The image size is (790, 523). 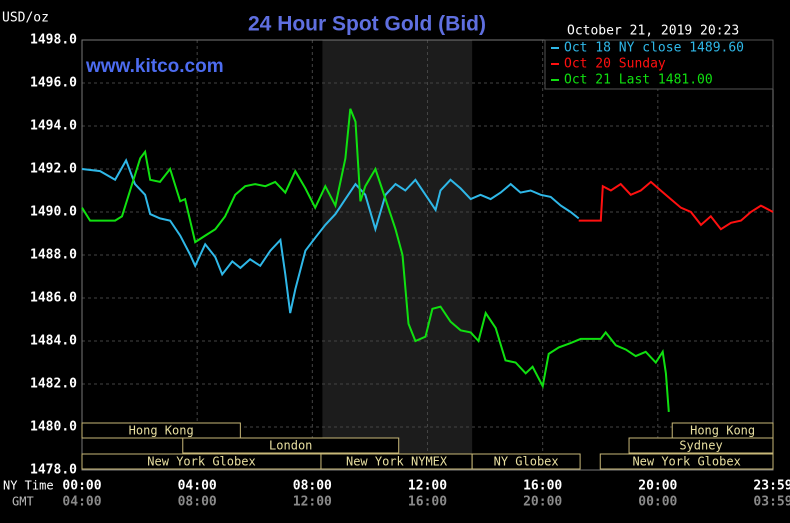 I want to click on y-tick-label: 1490.0, so click(x=53, y=212).